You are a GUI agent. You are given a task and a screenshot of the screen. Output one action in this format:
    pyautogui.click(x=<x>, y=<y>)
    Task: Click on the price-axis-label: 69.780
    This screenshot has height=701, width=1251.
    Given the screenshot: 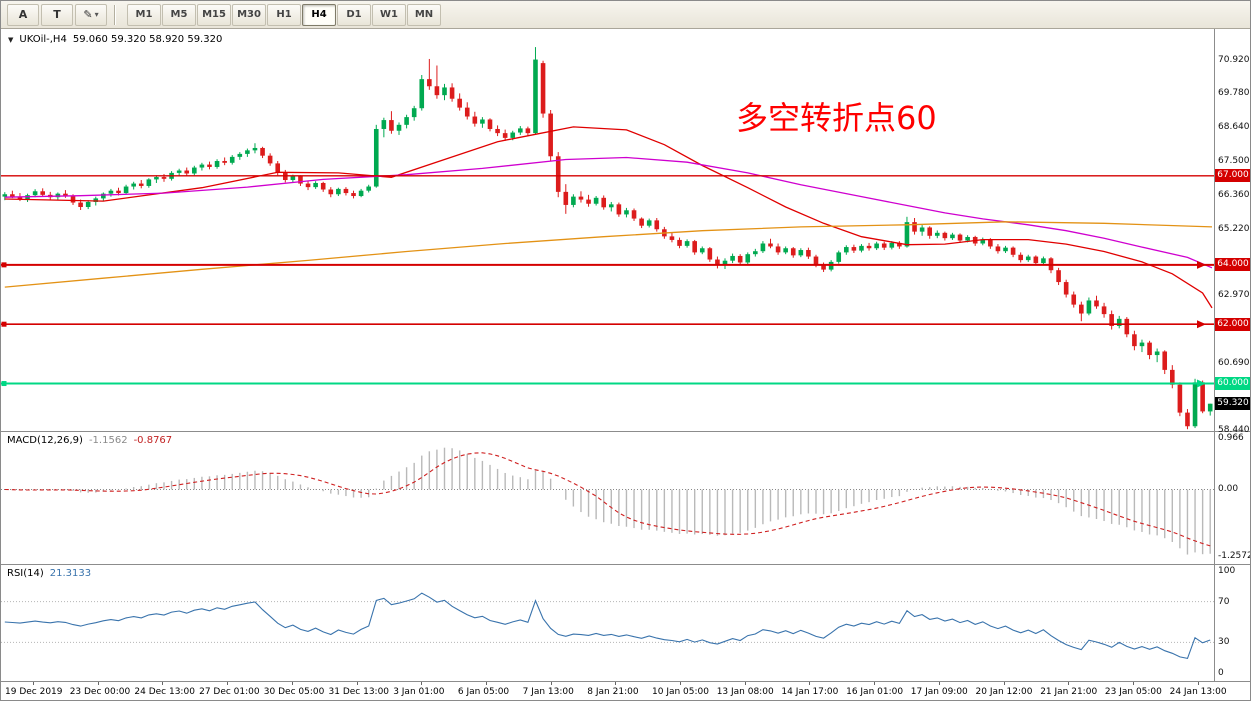 What is the action you would take?
    pyautogui.click(x=1234, y=93)
    